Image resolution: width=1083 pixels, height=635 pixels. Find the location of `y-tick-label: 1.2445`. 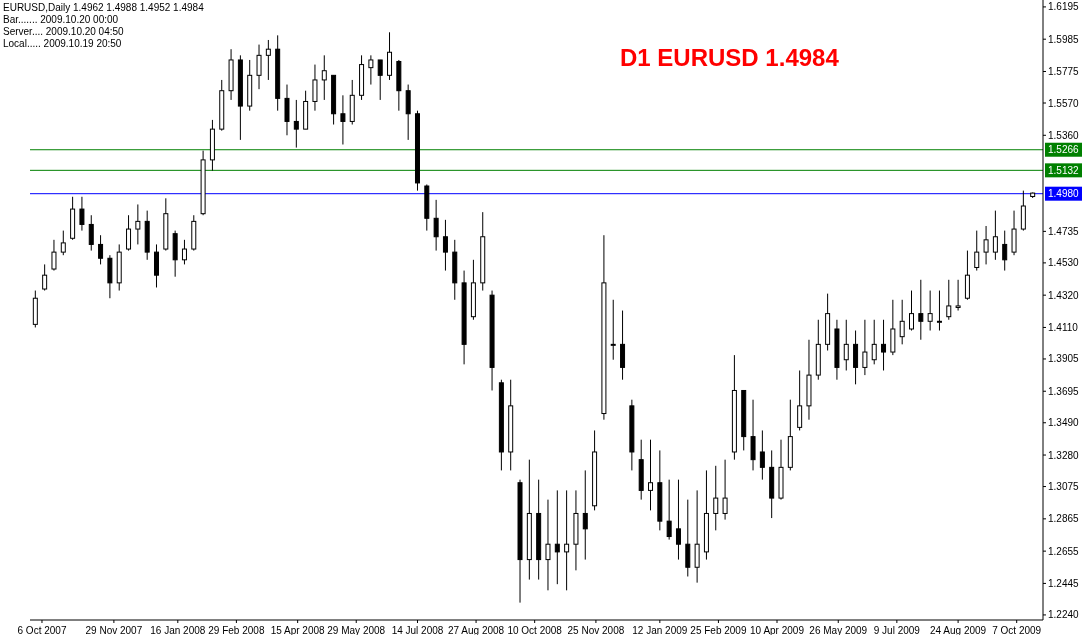

y-tick-label: 1.2445 is located at coordinates (1064, 583).